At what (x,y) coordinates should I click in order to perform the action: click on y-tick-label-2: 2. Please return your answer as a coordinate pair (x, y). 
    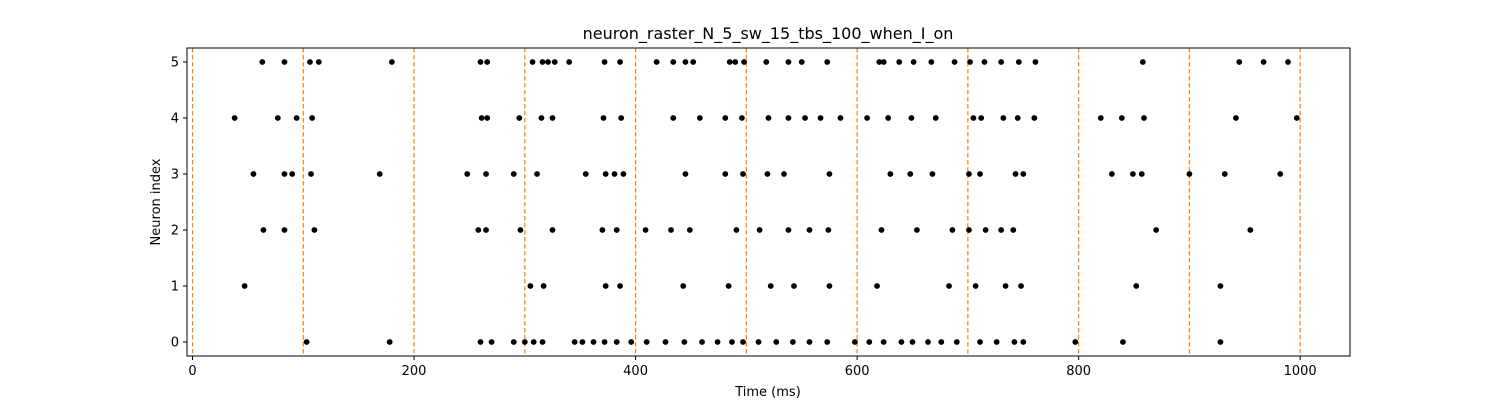
    Looking at the image, I should click on (175, 231).